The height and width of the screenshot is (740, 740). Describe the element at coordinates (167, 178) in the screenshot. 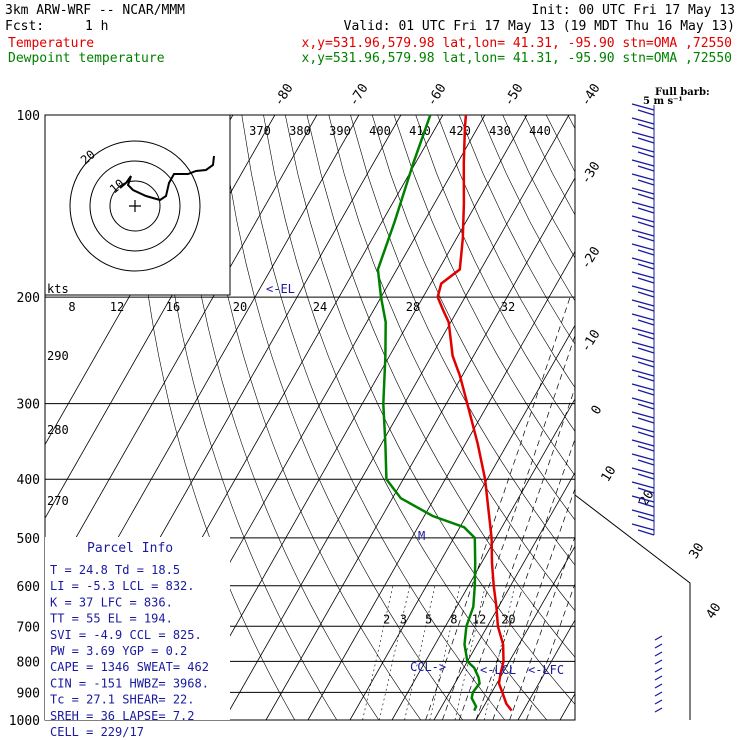

I see `hodograph-trace` at that location.